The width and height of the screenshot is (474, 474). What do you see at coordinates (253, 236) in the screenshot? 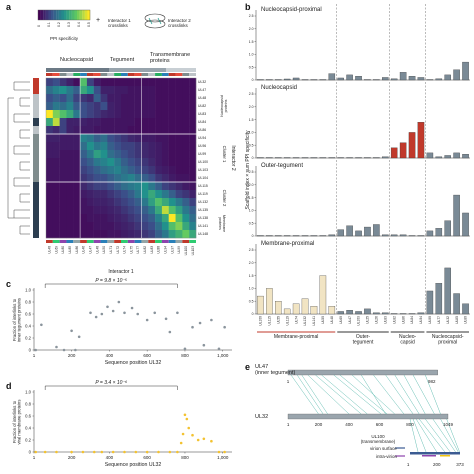
I see `b-y-tick-label: 0` at bounding box center [253, 236].